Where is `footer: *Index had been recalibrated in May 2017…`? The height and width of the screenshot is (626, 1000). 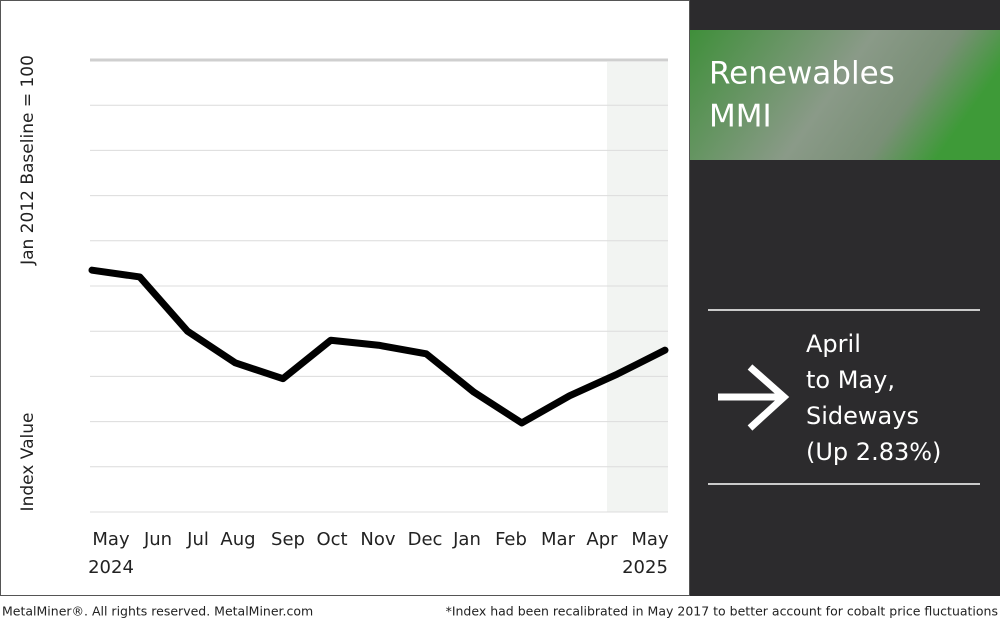
footer: *Index had been recalibrated in May 2017… is located at coordinates (722, 611).